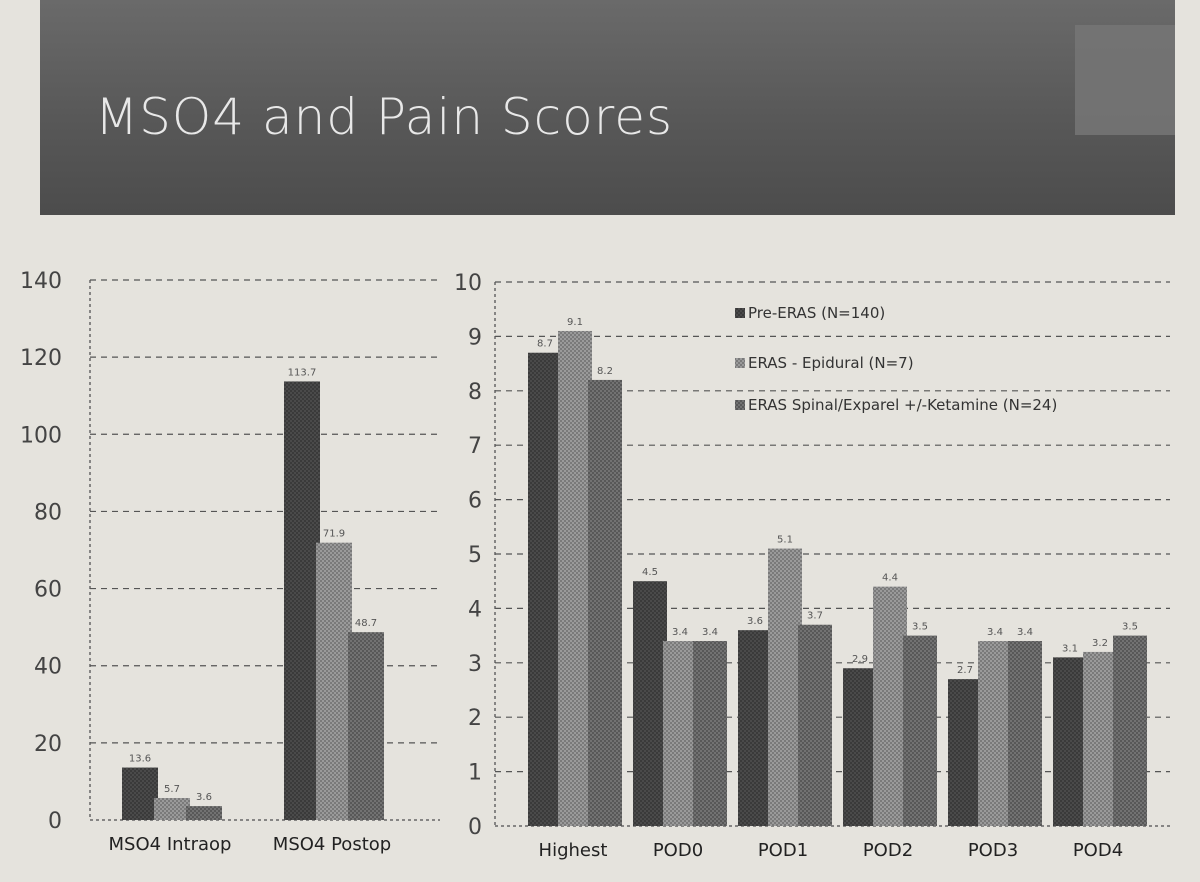  I want to click on banner-accent-square, so click(1125, 80).